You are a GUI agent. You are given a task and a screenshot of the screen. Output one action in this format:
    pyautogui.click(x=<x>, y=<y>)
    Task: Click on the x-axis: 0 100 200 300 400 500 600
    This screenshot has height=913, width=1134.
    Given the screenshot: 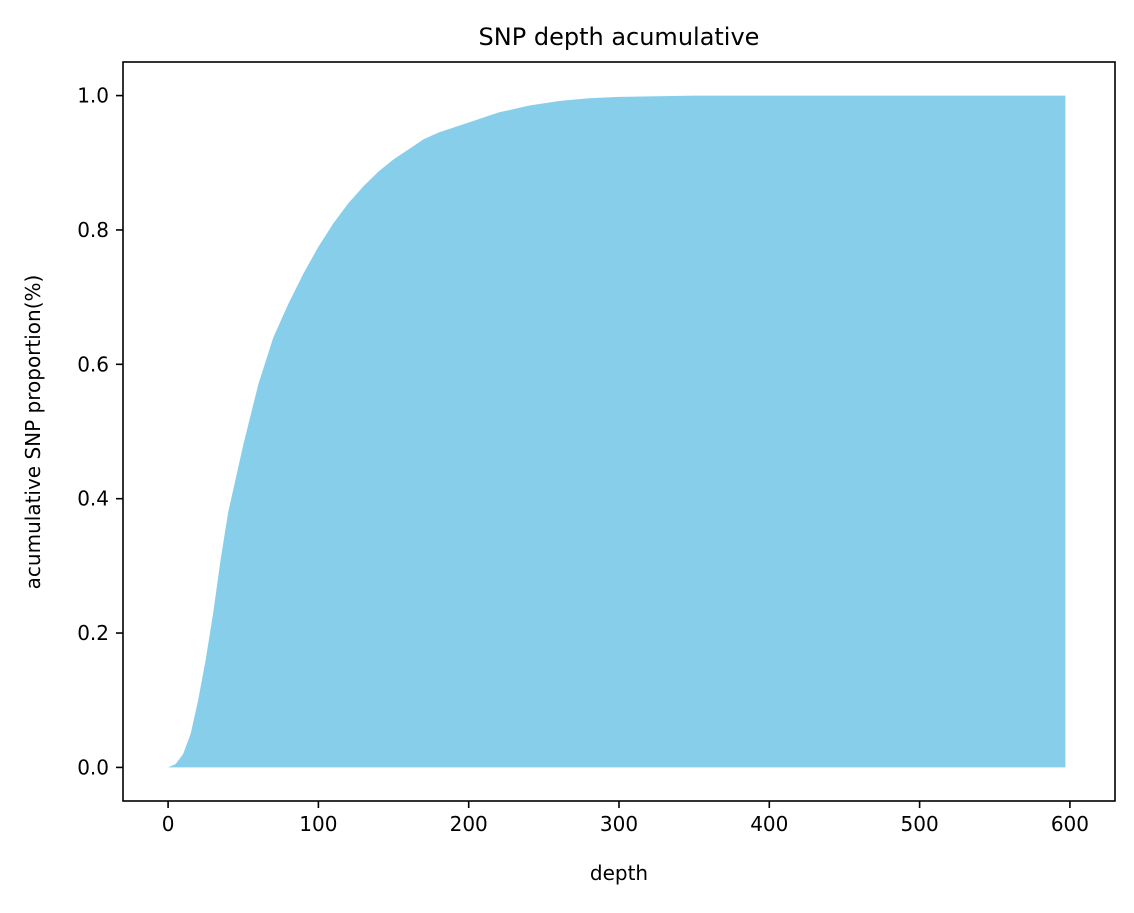 What is the action you would take?
    pyautogui.click(x=625, y=818)
    